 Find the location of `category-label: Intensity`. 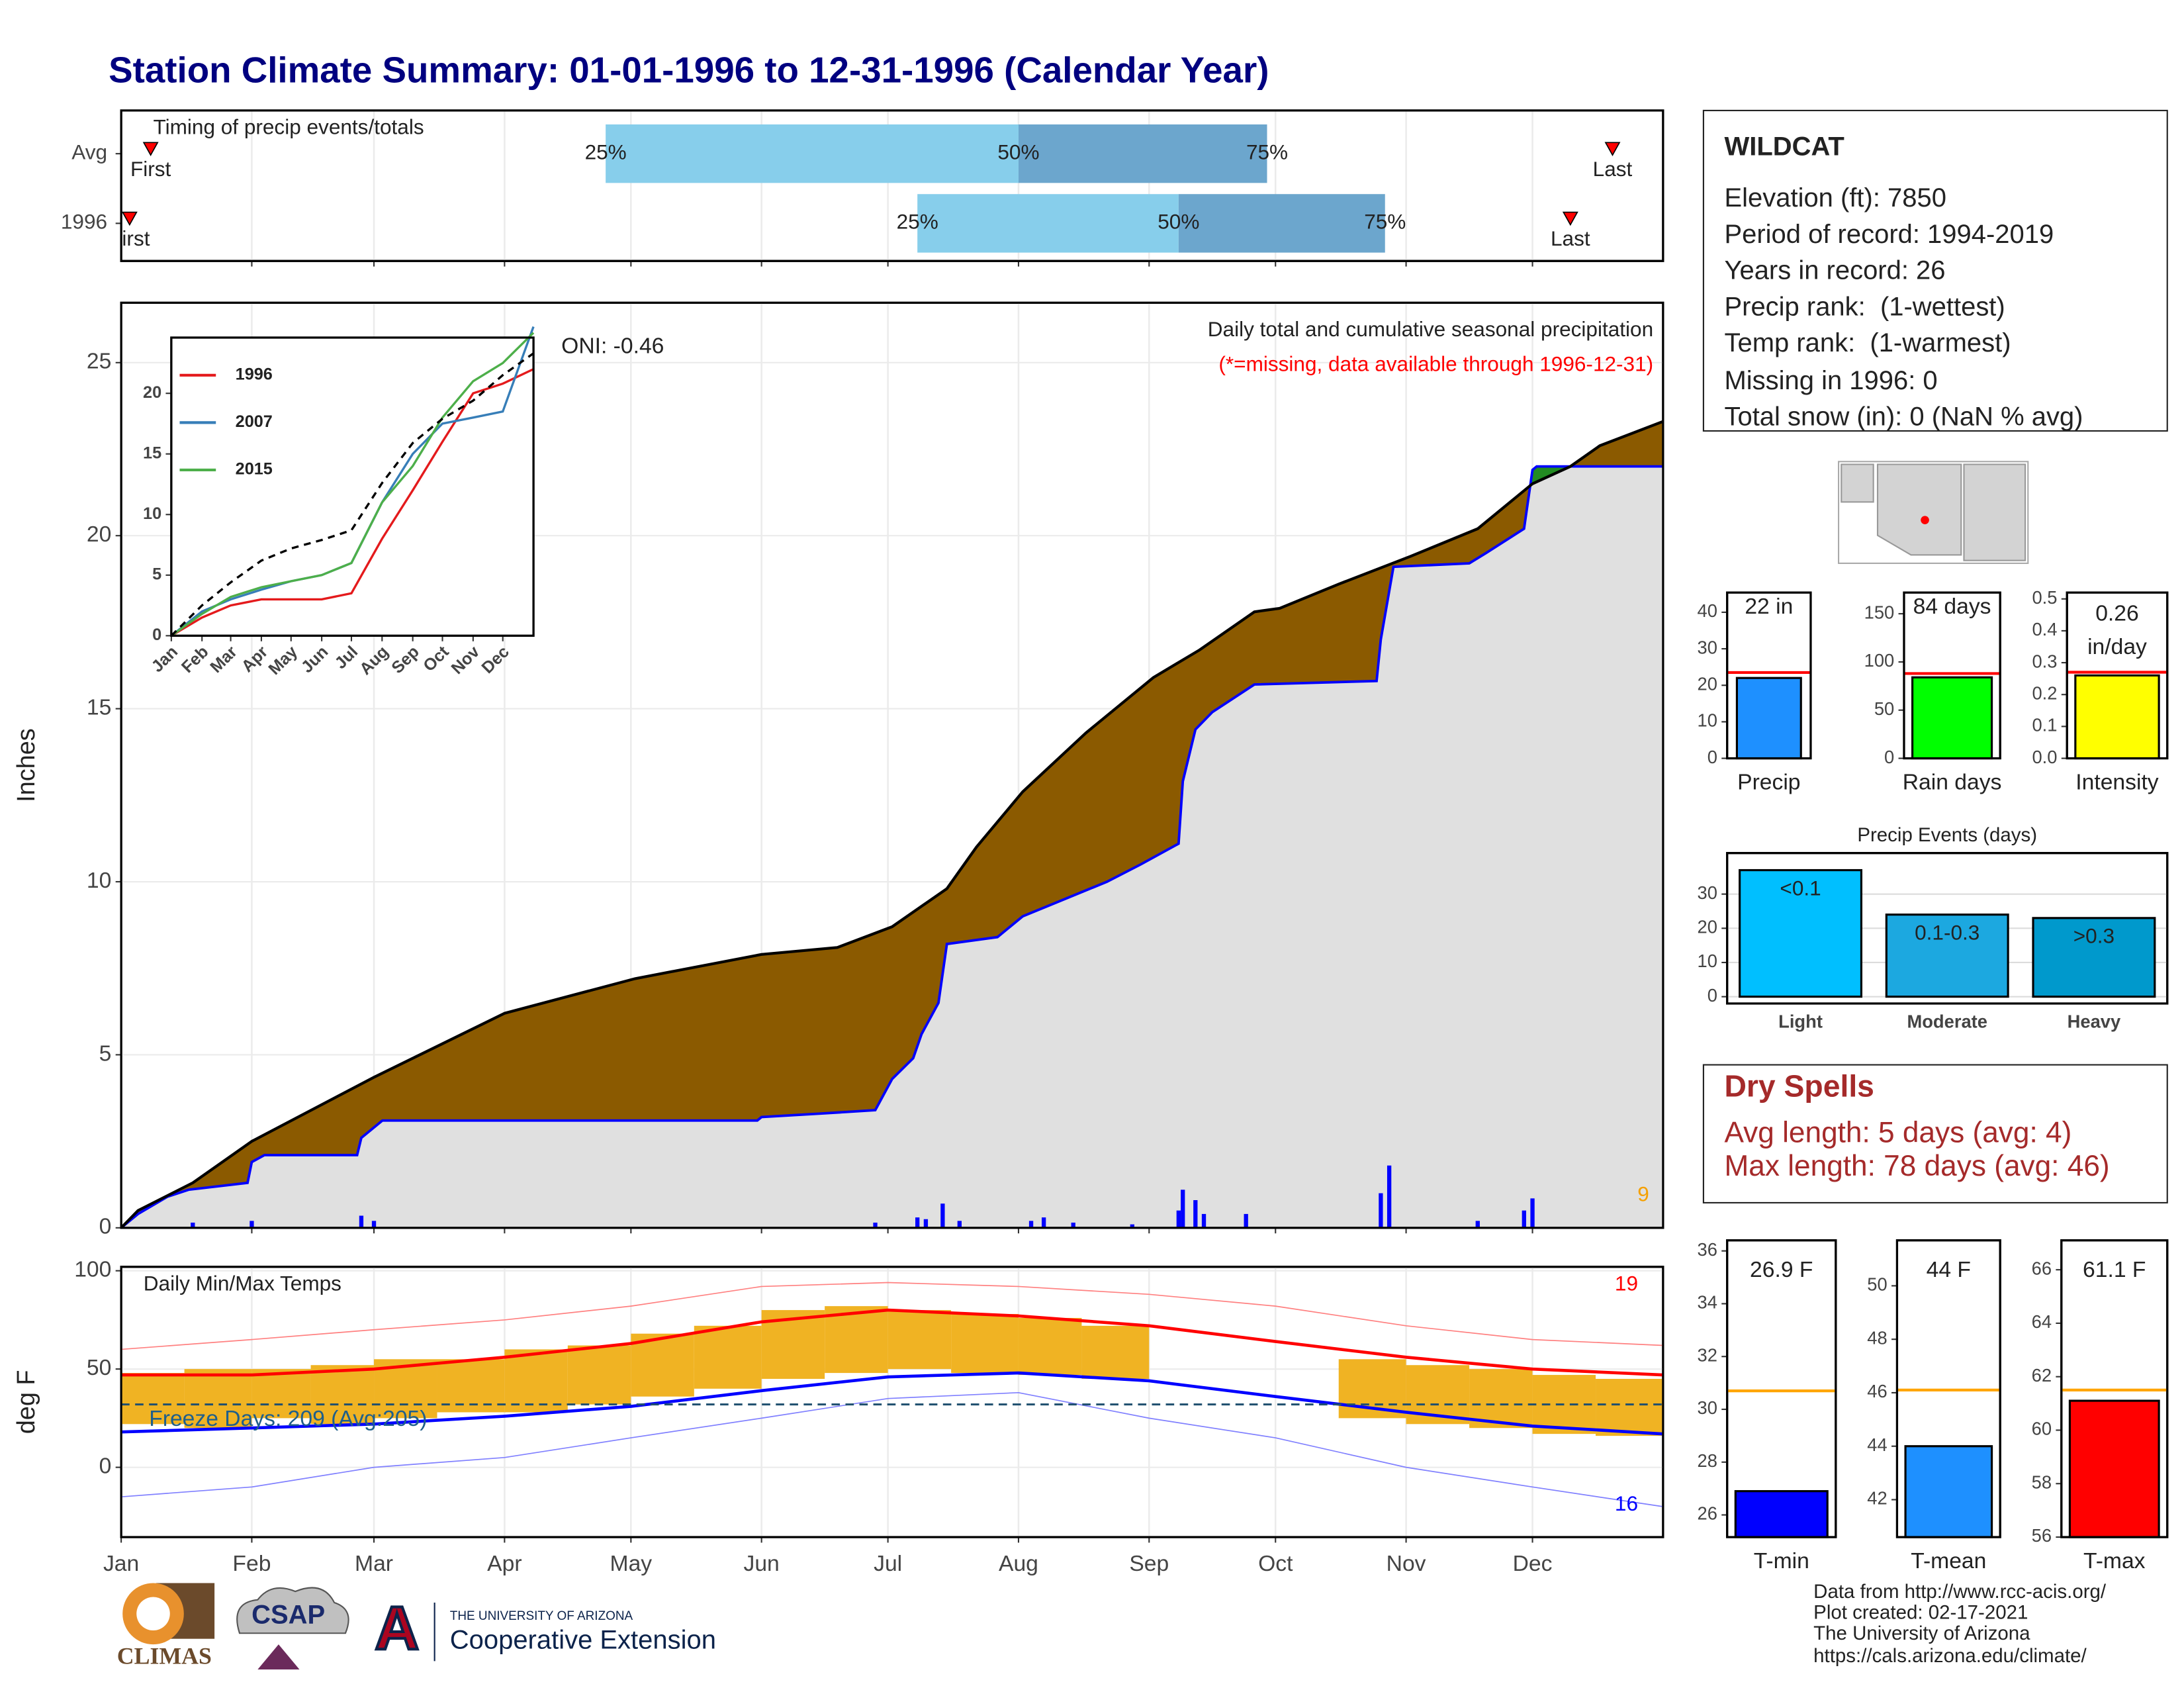

category-label: Intensity is located at coordinates (2117, 782).